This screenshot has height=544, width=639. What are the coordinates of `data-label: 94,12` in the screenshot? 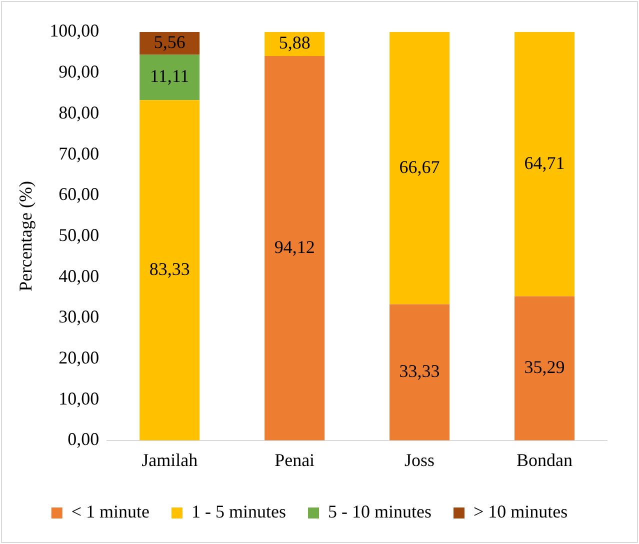 It's located at (294, 246).